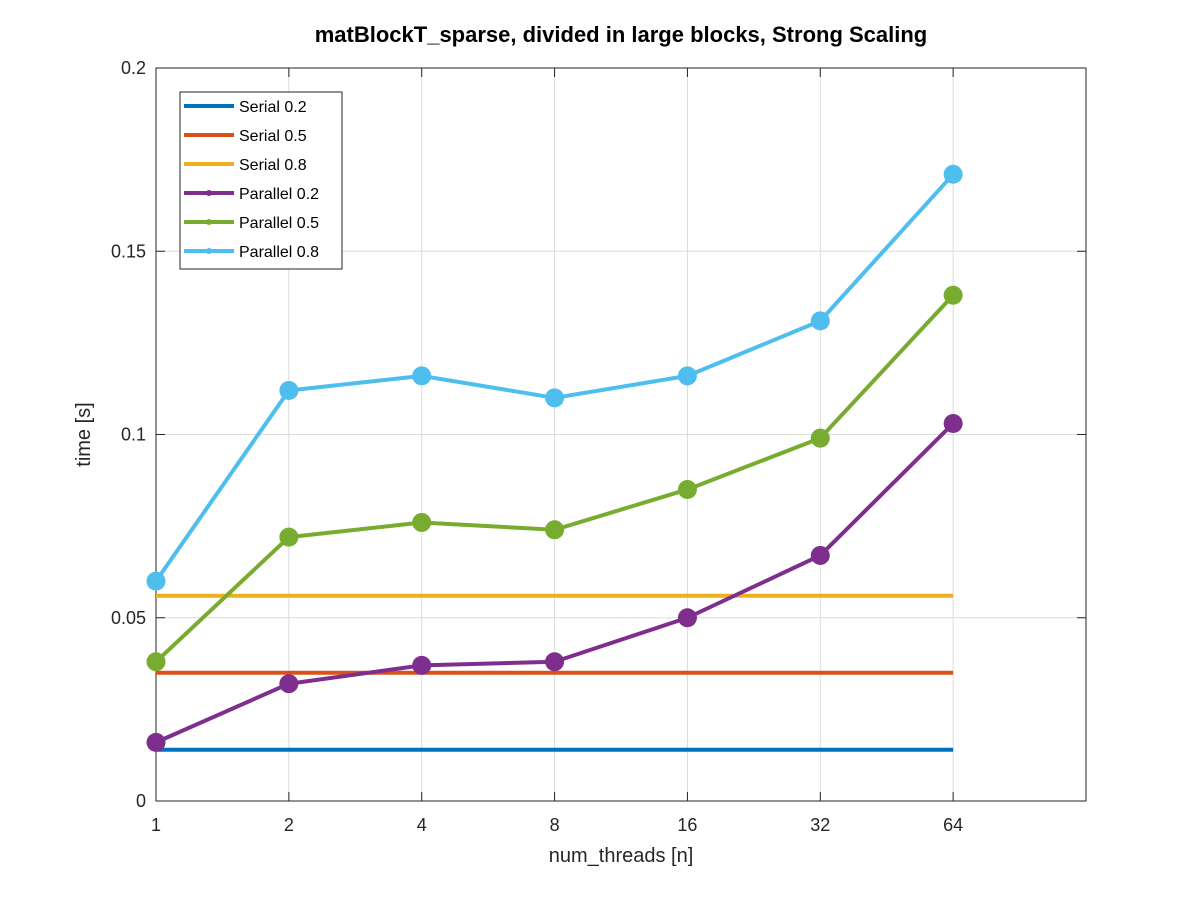 The image size is (1200, 900). I want to click on legend-item-parallel-0-8: Parallel 0.8, so click(251, 252).